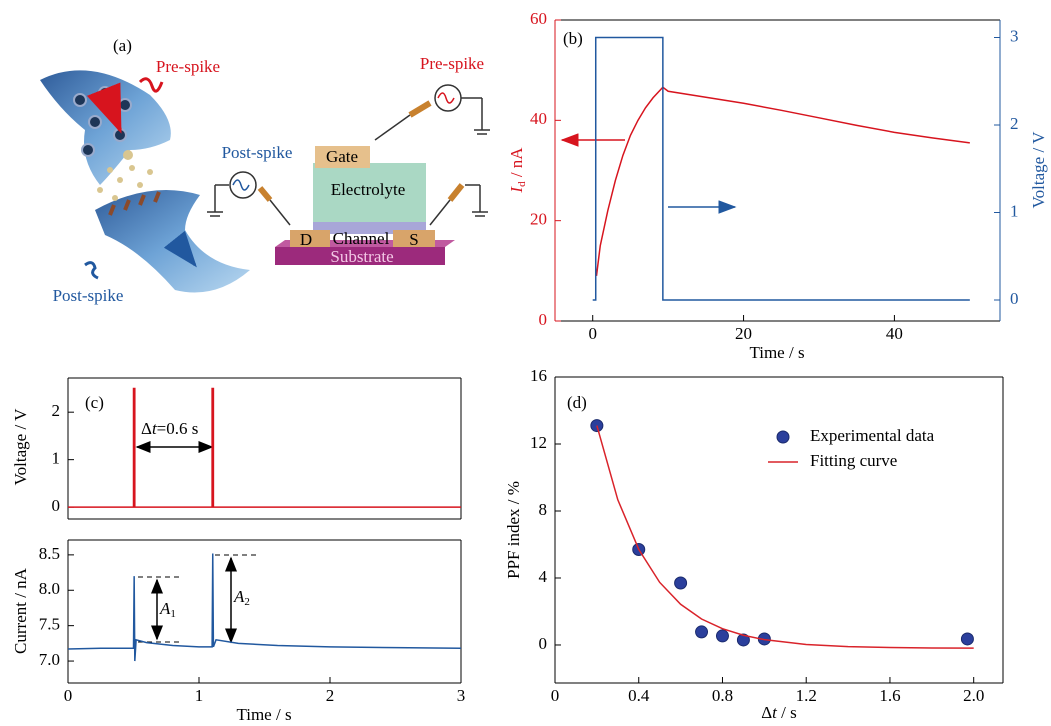 This screenshot has height=726, width=1051. I want to click on electrolyte, so click(369, 198).